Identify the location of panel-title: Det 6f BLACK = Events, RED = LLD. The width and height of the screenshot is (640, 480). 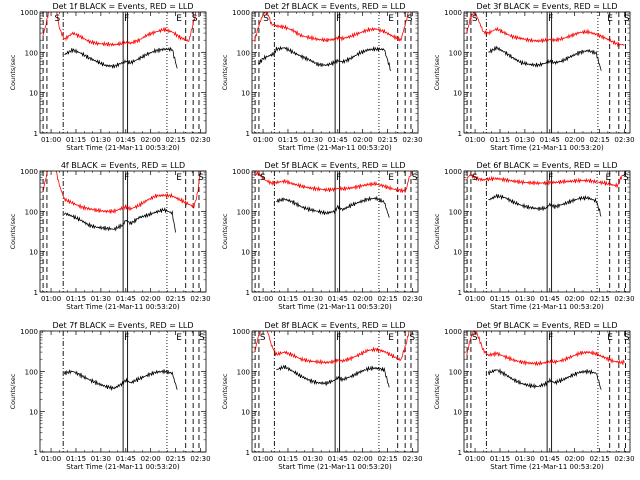
(546, 165).